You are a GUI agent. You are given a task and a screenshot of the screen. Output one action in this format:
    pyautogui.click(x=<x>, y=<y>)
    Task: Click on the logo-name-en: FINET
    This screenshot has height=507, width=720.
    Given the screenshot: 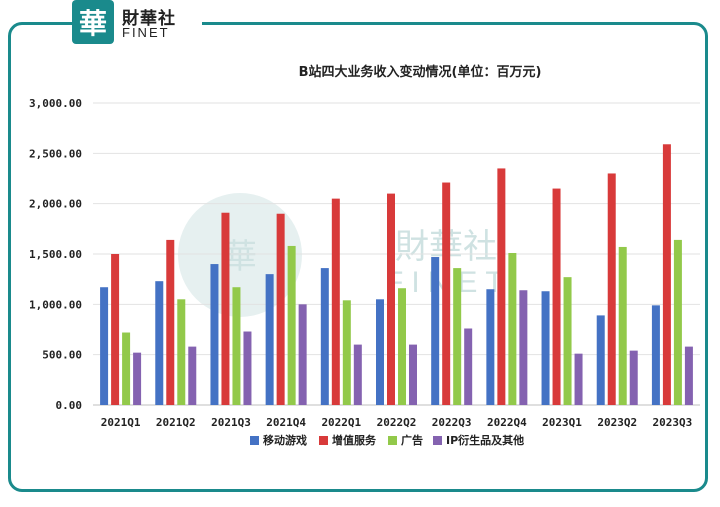 What is the action you would take?
    pyautogui.click(x=146, y=32)
    